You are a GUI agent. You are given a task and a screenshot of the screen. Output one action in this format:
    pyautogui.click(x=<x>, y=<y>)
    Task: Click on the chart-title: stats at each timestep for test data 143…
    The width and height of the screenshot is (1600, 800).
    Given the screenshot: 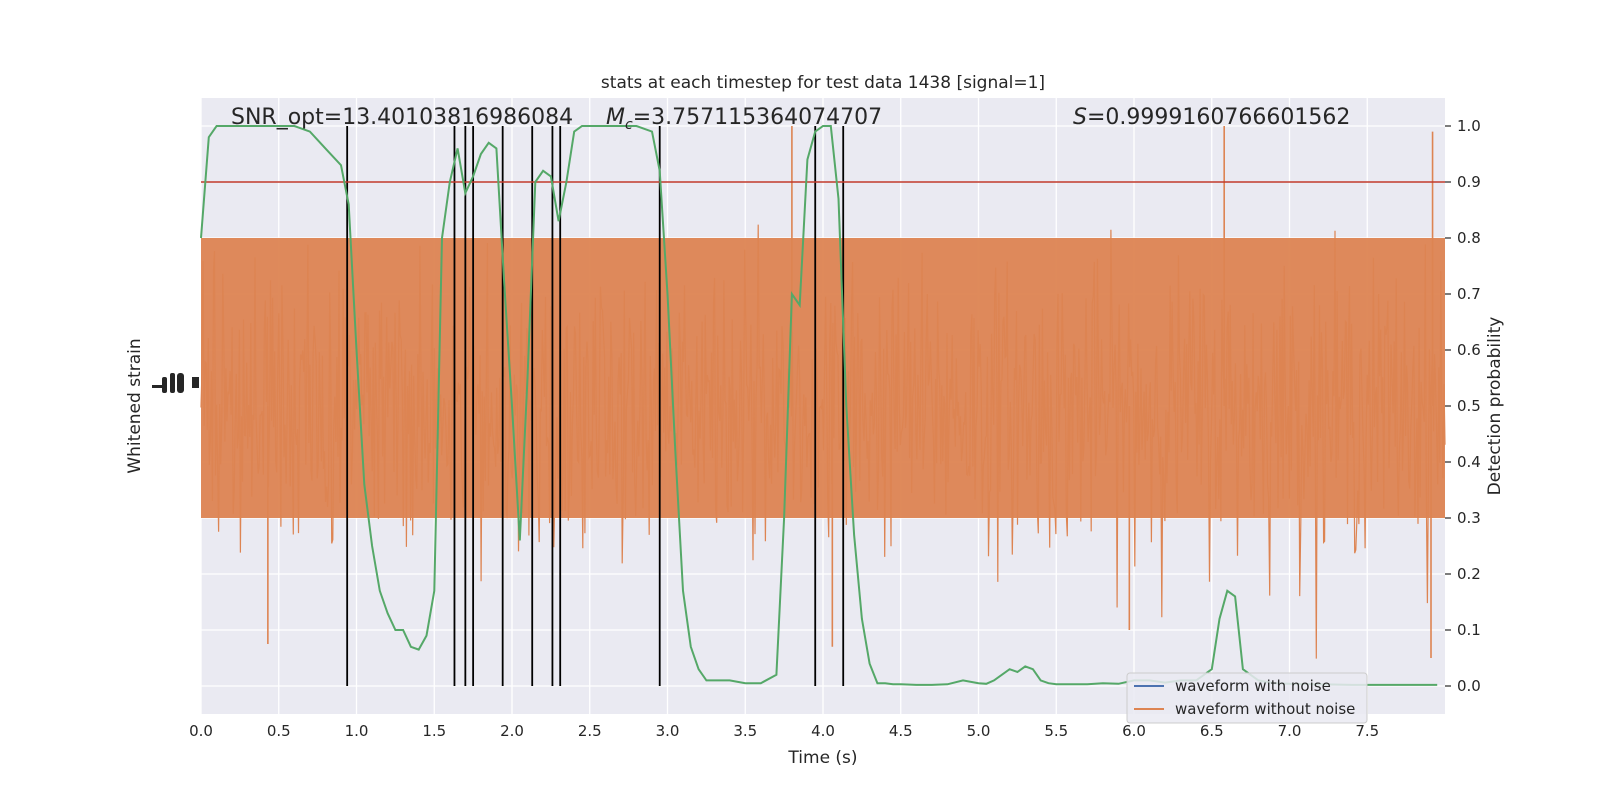 What is the action you would take?
    pyautogui.click(x=823, y=83)
    